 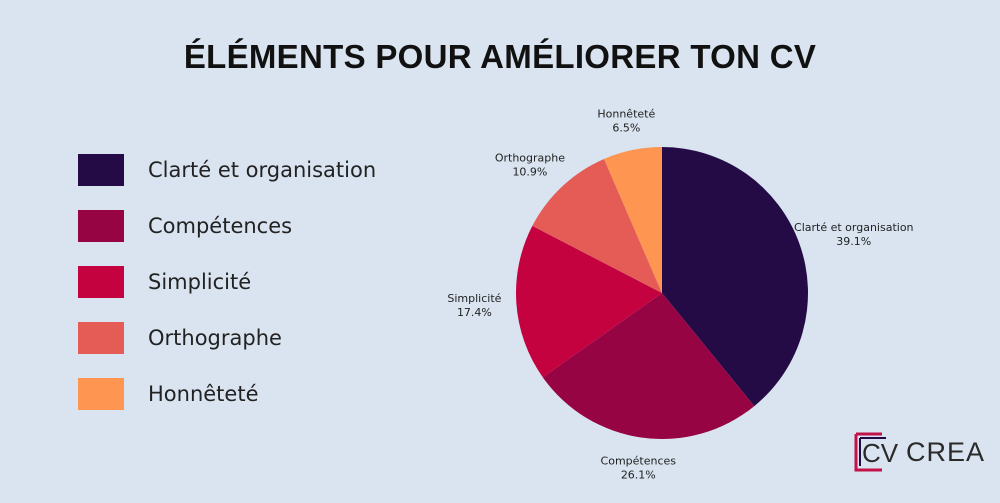 I want to click on slice-value: 39.1%, so click(x=853, y=241).